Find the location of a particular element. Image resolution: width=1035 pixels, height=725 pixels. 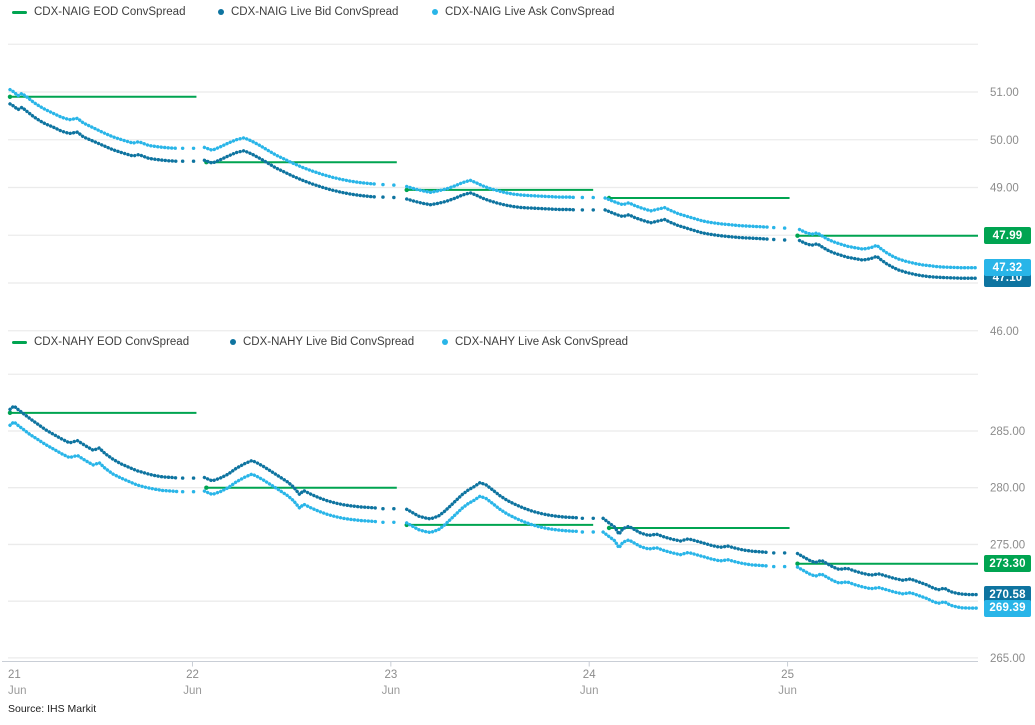

legend-item-naig-ask: CDX-NAIG Live Ask ConvSpread is located at coordinates (523, 12).